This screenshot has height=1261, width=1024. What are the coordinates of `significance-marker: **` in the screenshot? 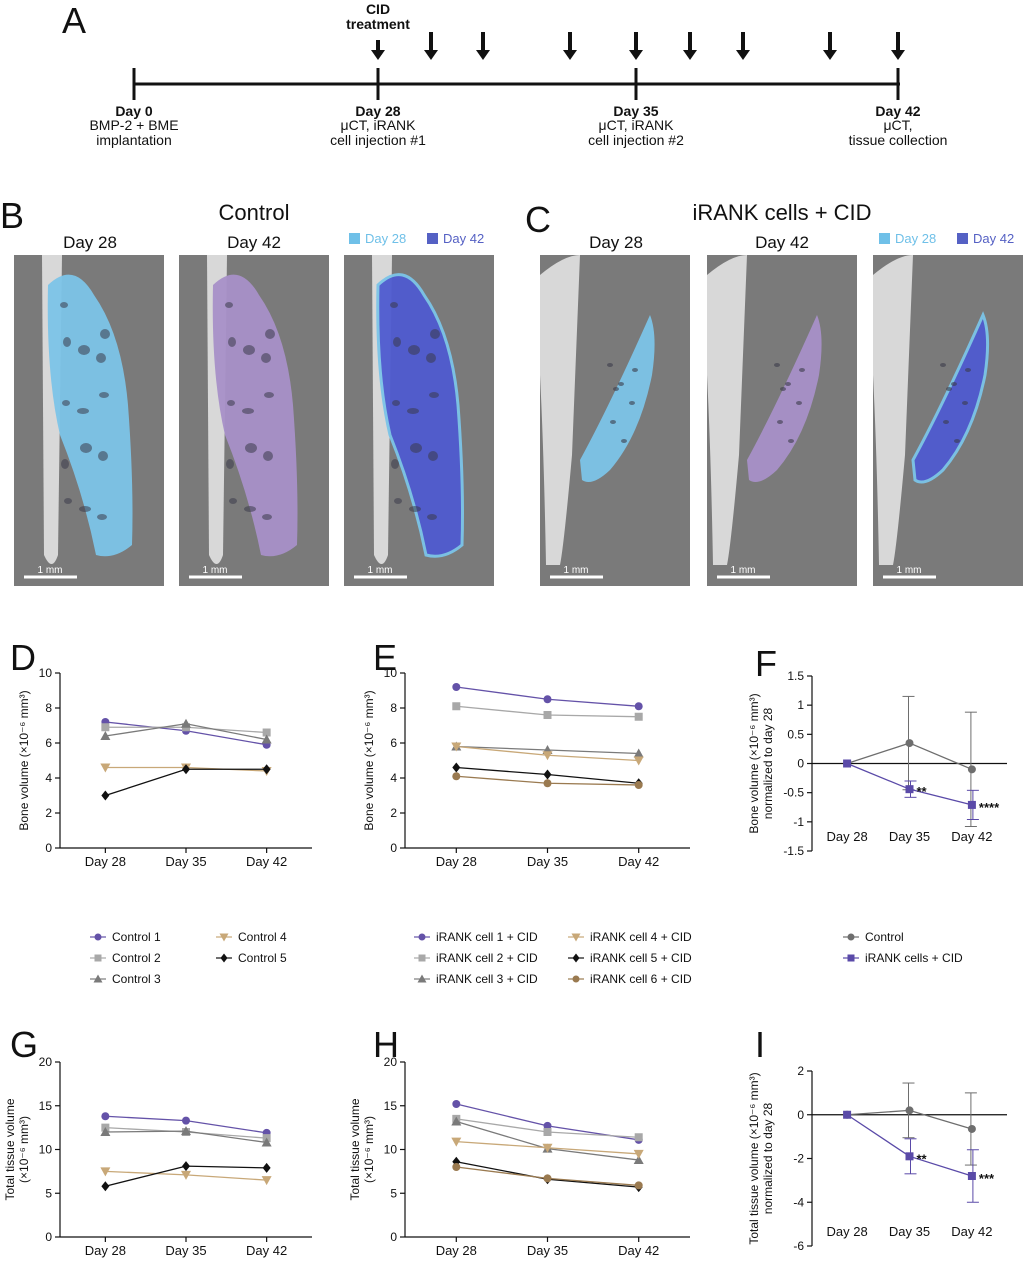 It's located at (922, 791).